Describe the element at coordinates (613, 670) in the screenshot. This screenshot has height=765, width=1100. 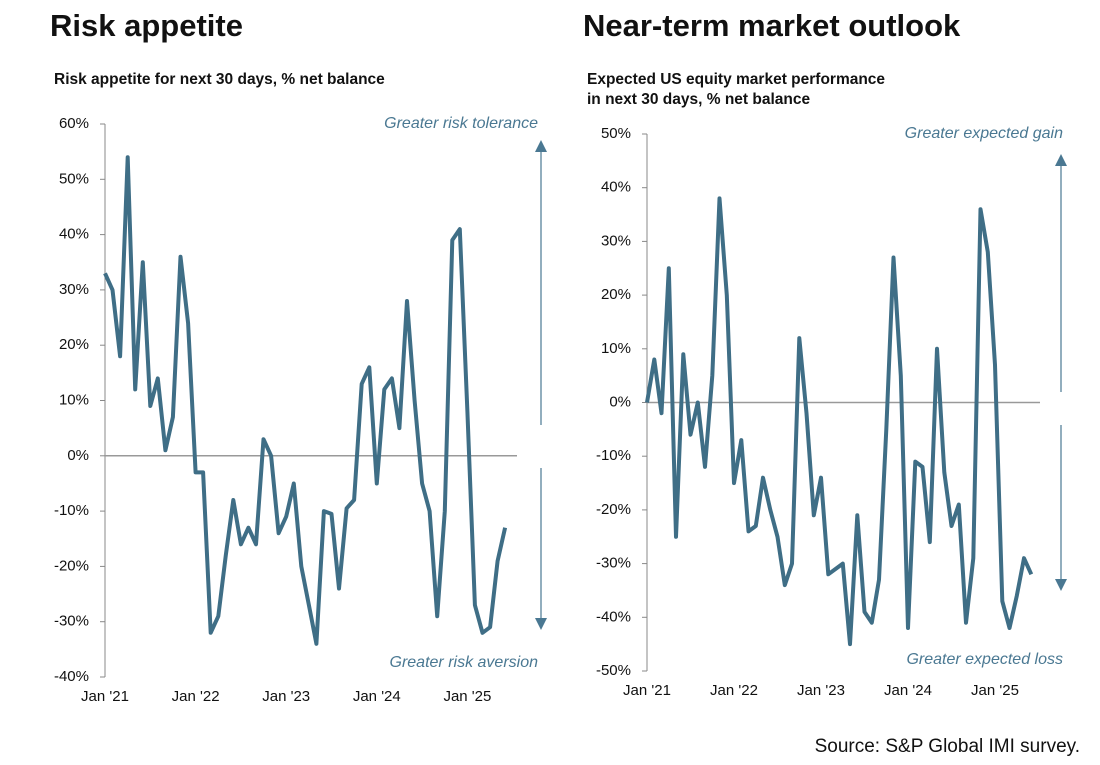
I see `y-tick-label: -50%` at that location.